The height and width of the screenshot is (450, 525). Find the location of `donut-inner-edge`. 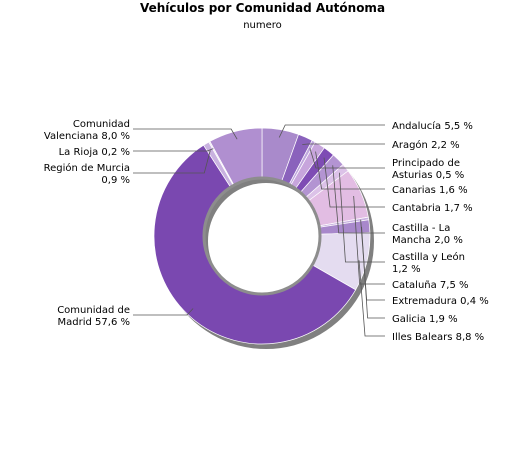

donut-inner-edge is located at coordinates (262, 236).